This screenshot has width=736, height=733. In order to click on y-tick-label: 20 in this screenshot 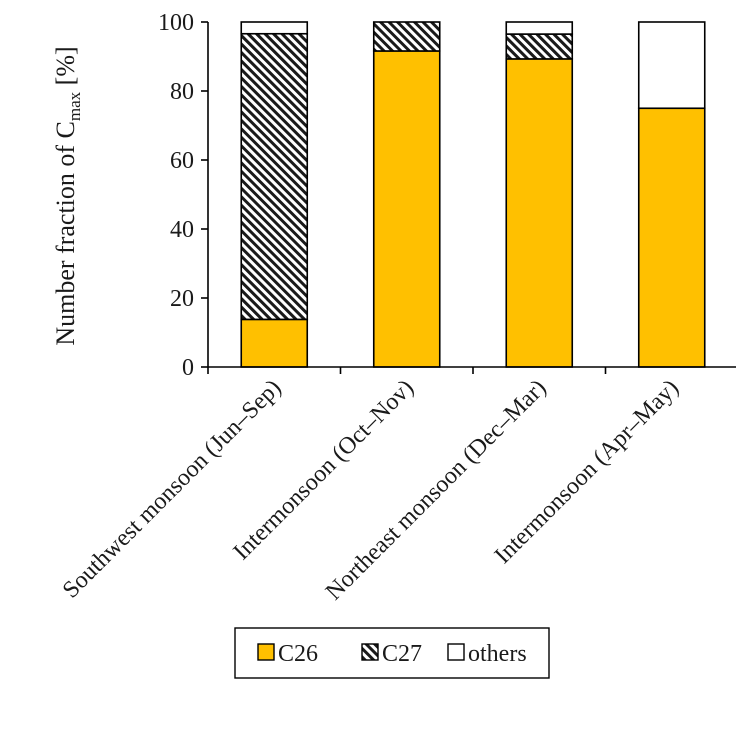, I will do `click(182, 299)`.